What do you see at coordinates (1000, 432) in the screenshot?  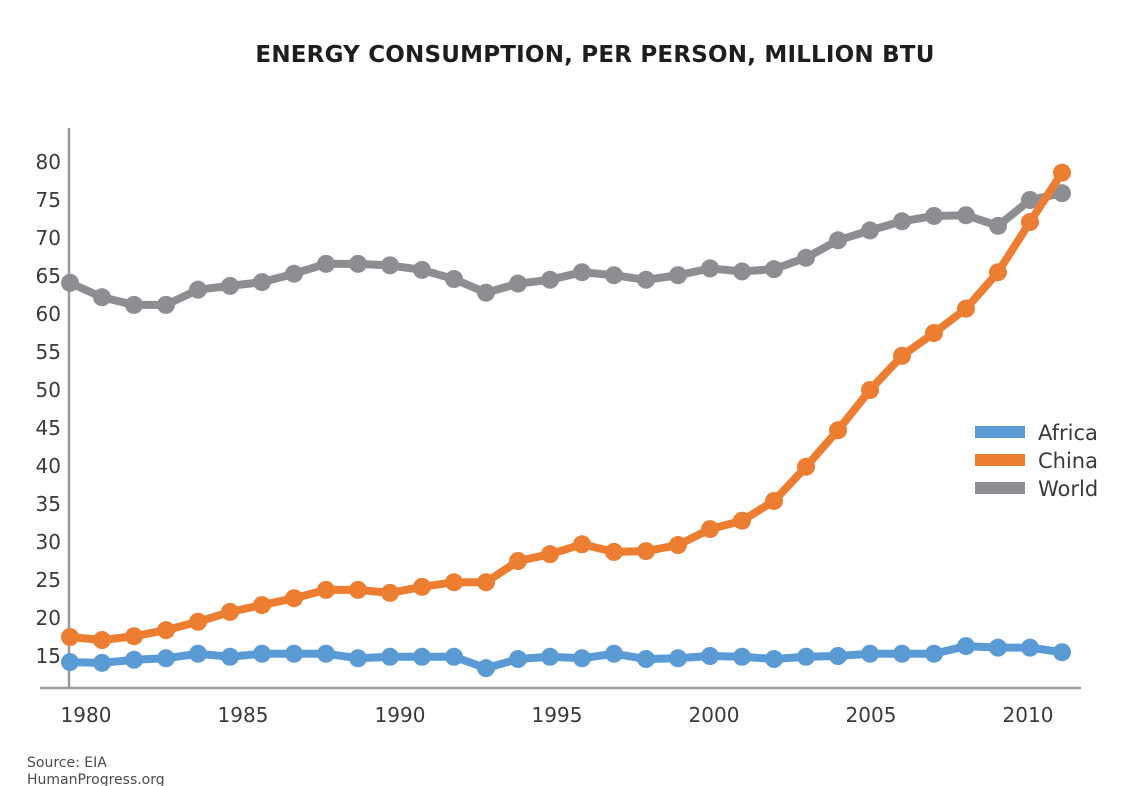 I see `legend-swatch-africa` at bounding box center [1000, 432].